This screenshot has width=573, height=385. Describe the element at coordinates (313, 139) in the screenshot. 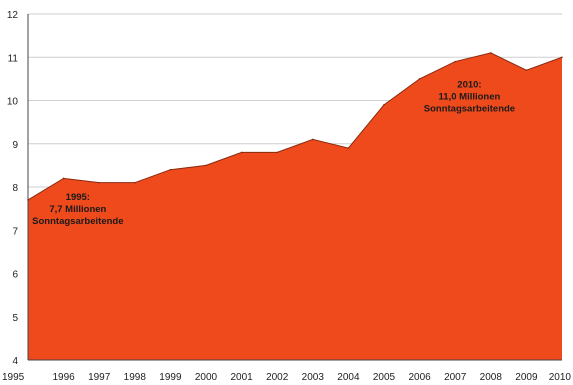

I see `data-point-2003` at that location.